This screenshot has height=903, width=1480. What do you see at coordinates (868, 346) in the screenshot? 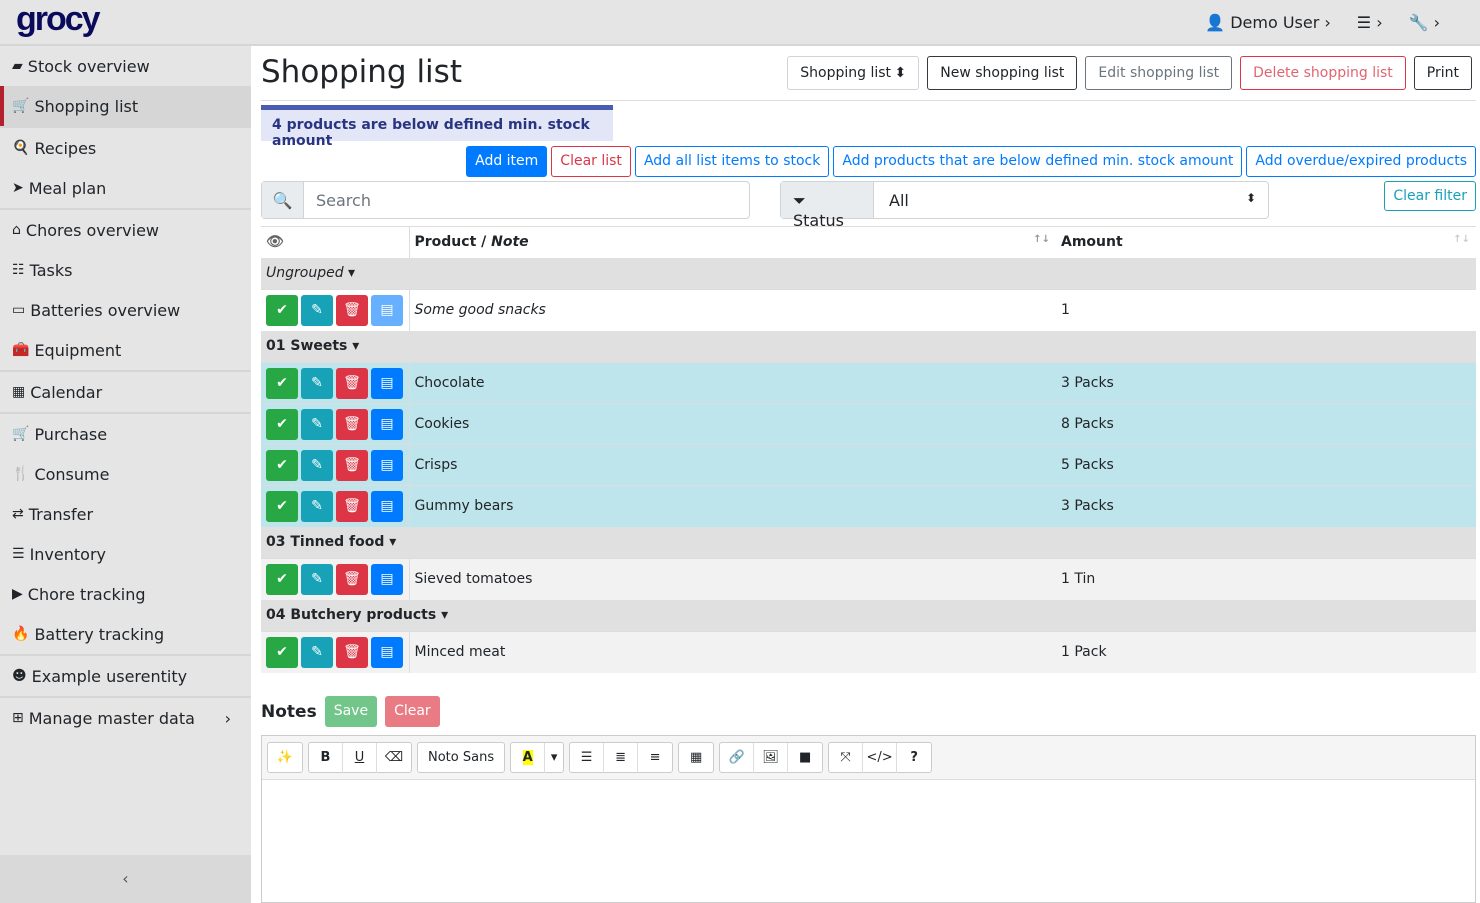
I see `group-row: 01 Sweets ▾` at bounding box center [868, 346].